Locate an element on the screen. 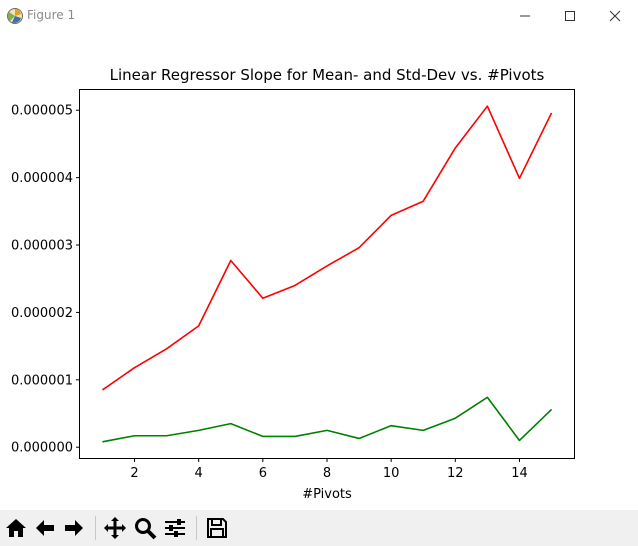 Image resolution: width=638 pixels, height=546 pixels. save-icon is located at coordinates (217, 528).